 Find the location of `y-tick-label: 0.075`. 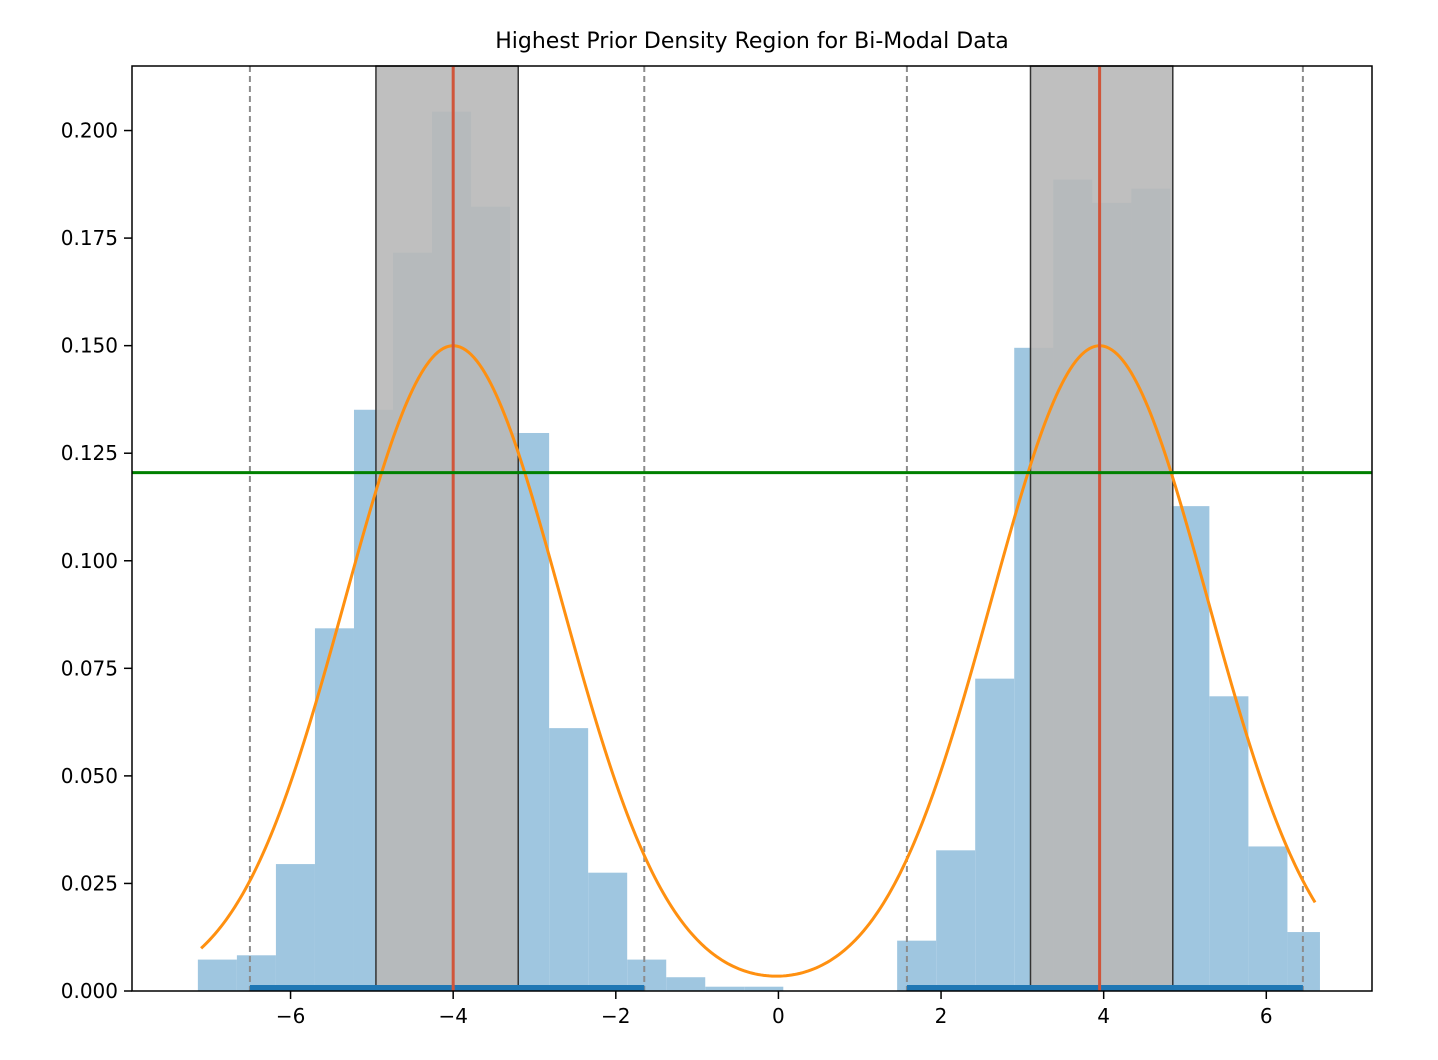

y-tick-label: 0.075 is located at coordinates (89, 668).